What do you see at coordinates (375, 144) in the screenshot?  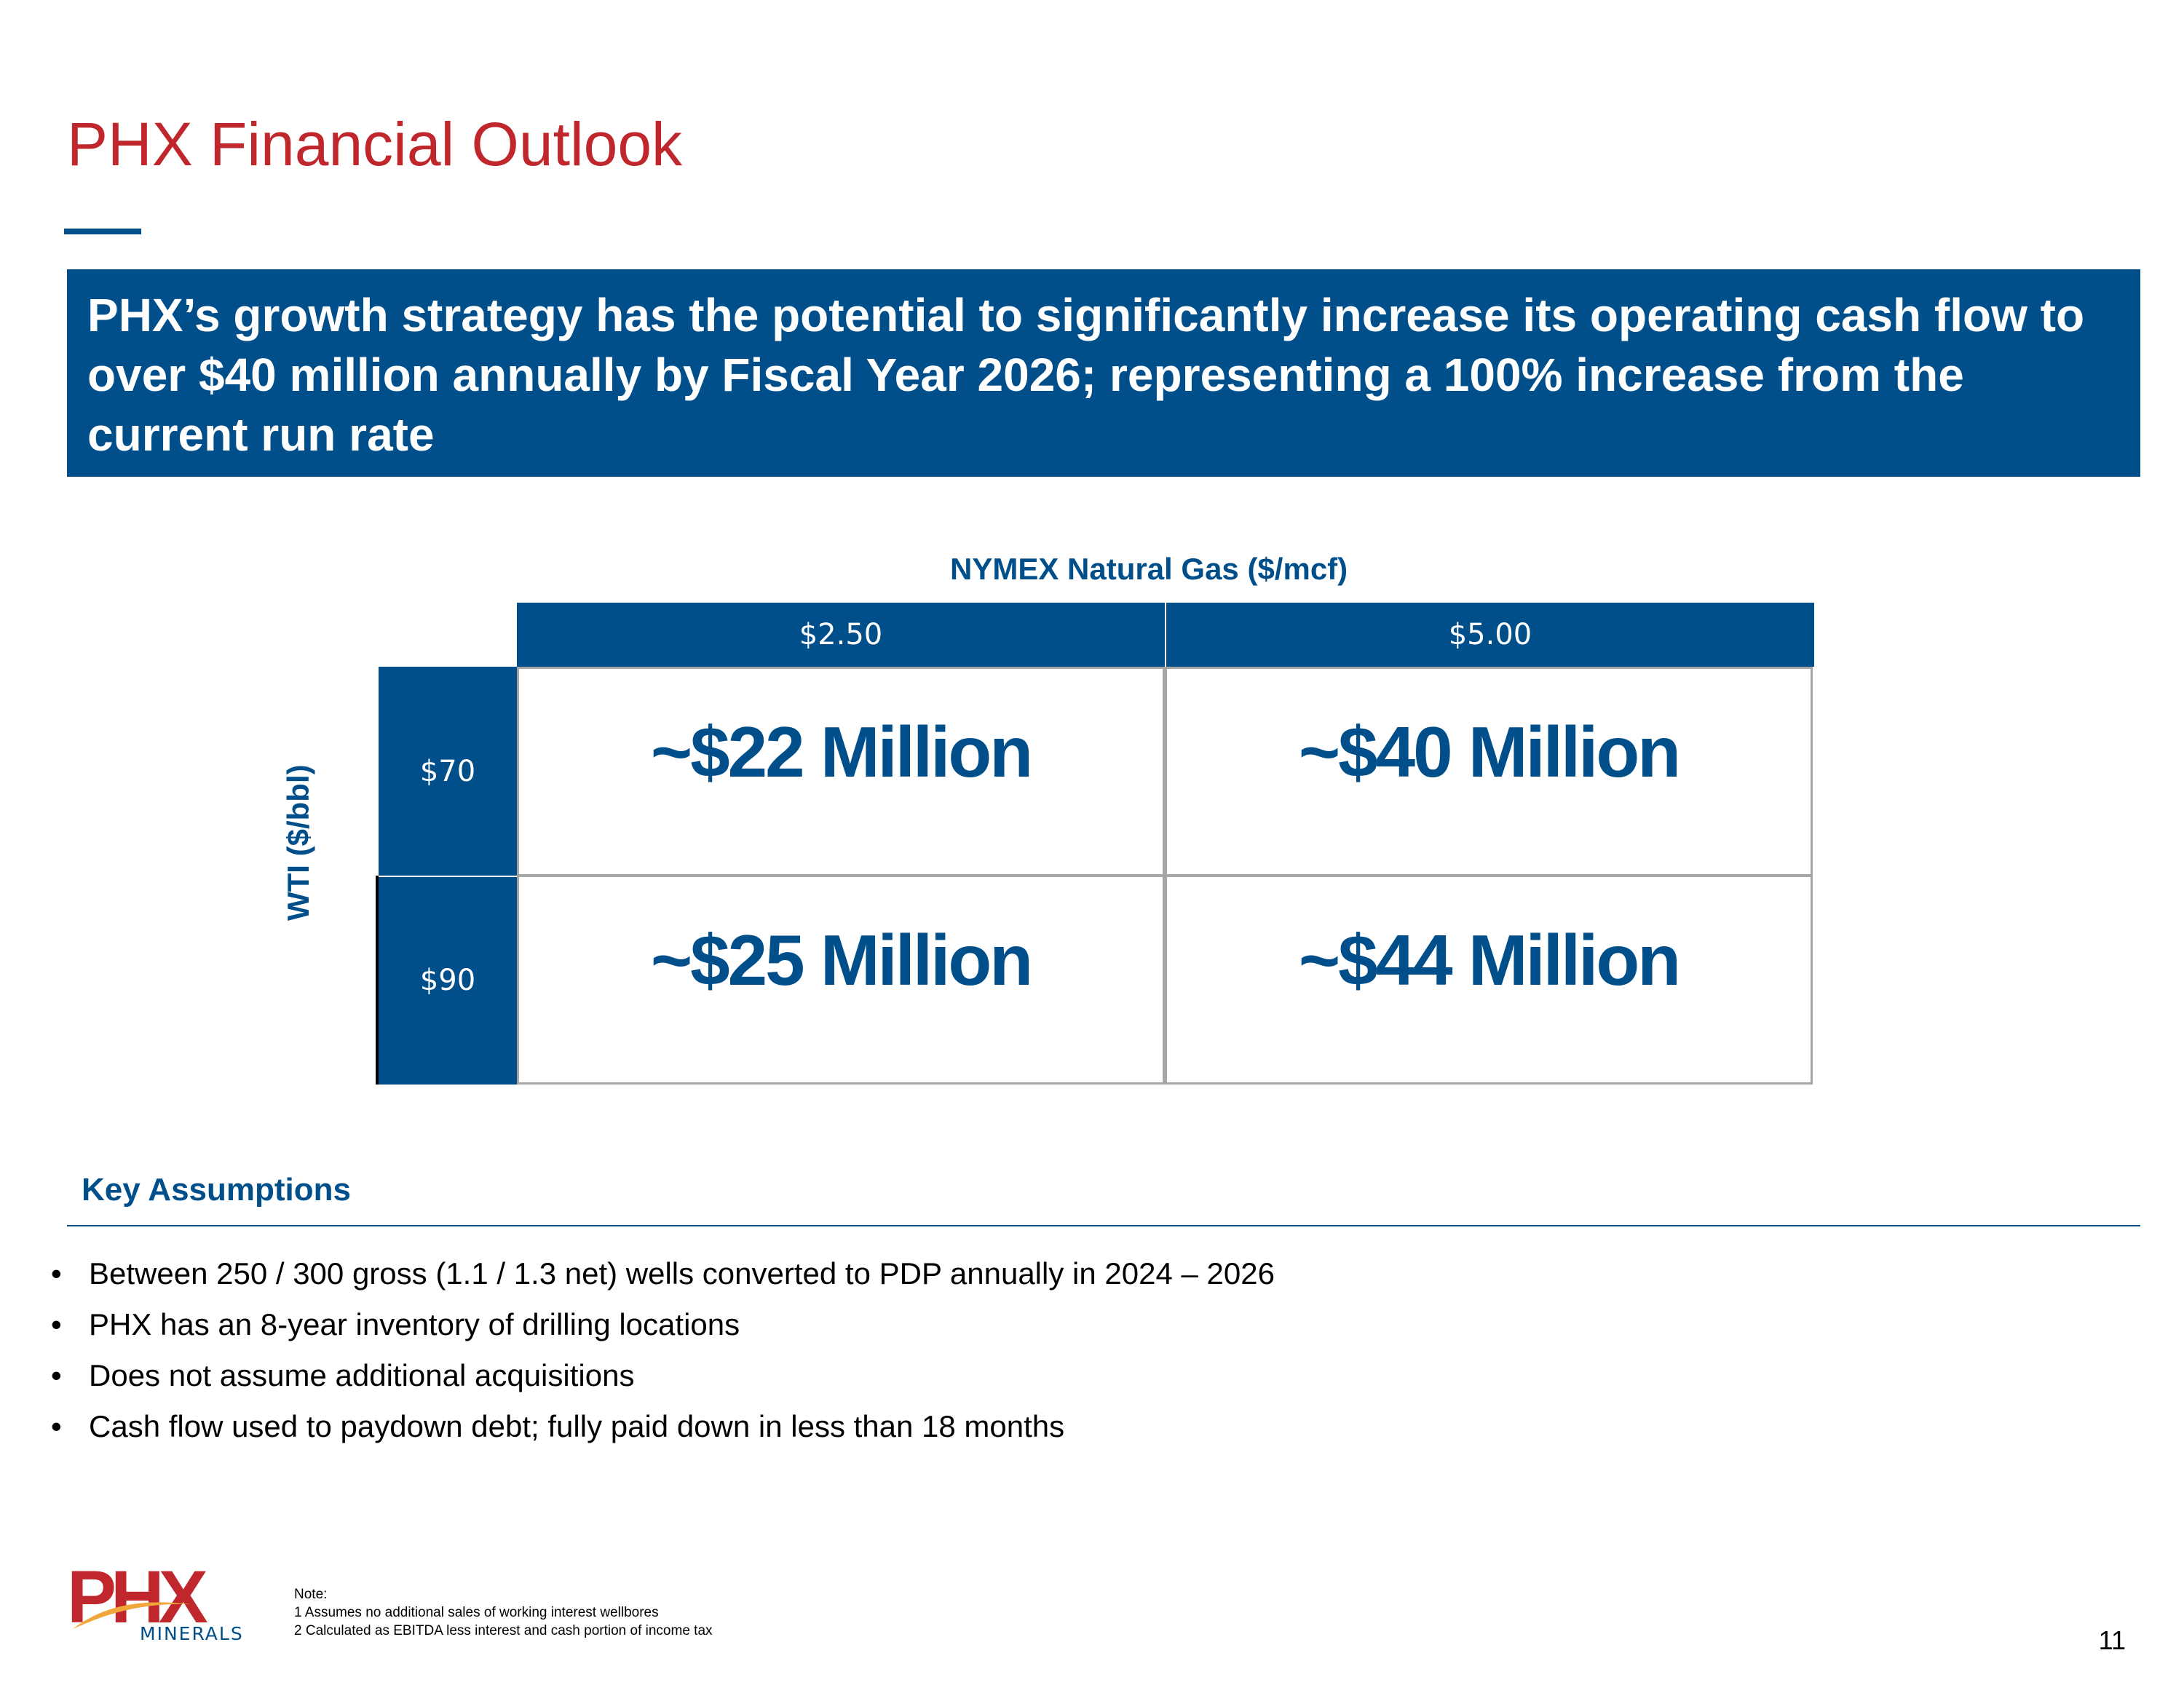 I see `page-title: PHX Financial Outlook` at bounding box center [375, 144].